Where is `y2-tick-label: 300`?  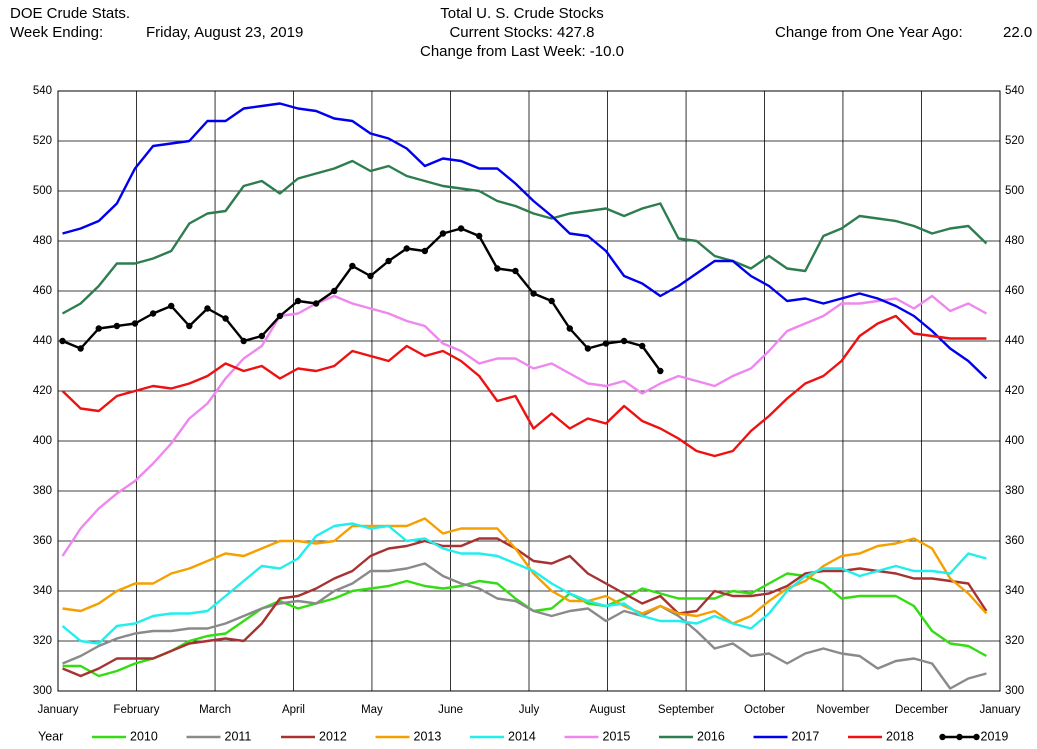 y2-tick-label: 300 is located at coordinates (1014, 691).